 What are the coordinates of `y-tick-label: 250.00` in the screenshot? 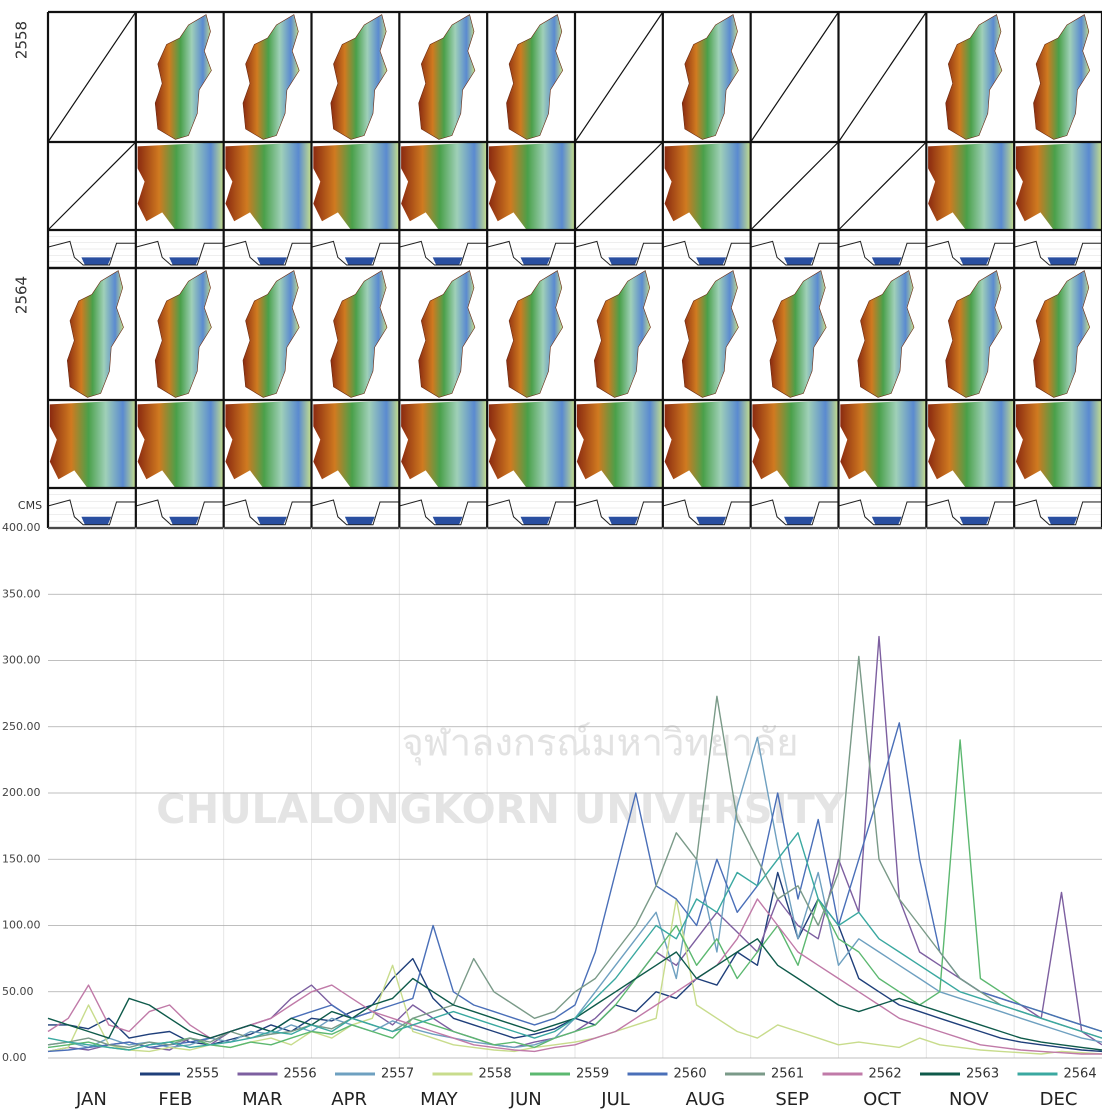 It's located at (21, 726).